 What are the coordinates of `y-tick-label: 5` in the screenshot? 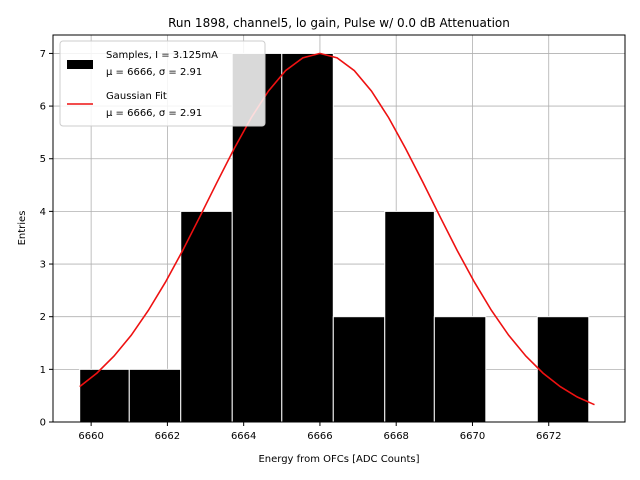 It's located at (43, 159).